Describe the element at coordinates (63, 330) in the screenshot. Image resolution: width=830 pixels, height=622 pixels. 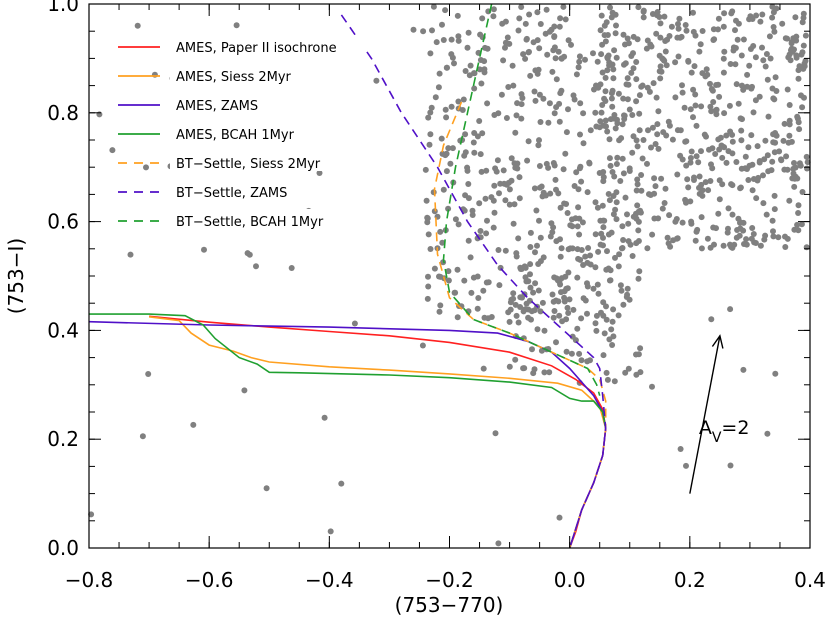
I see `y-tick-label: 0.4` at that location.